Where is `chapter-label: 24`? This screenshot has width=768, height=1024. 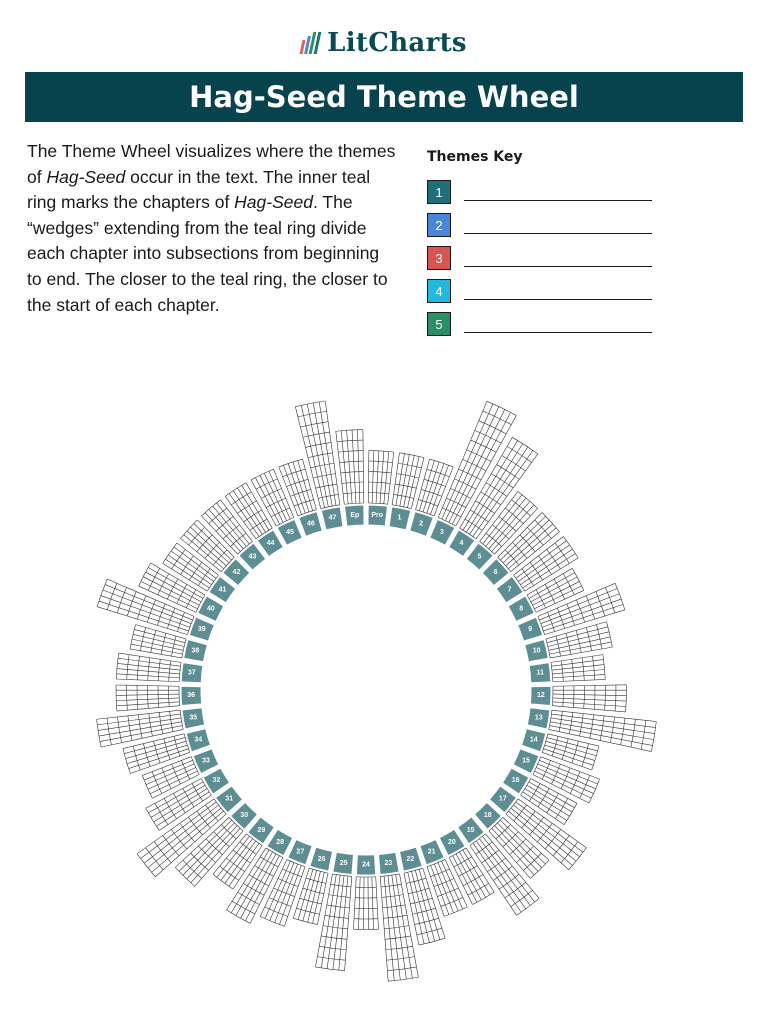 chapter-label: 24 is located at coordinates (366, 865).